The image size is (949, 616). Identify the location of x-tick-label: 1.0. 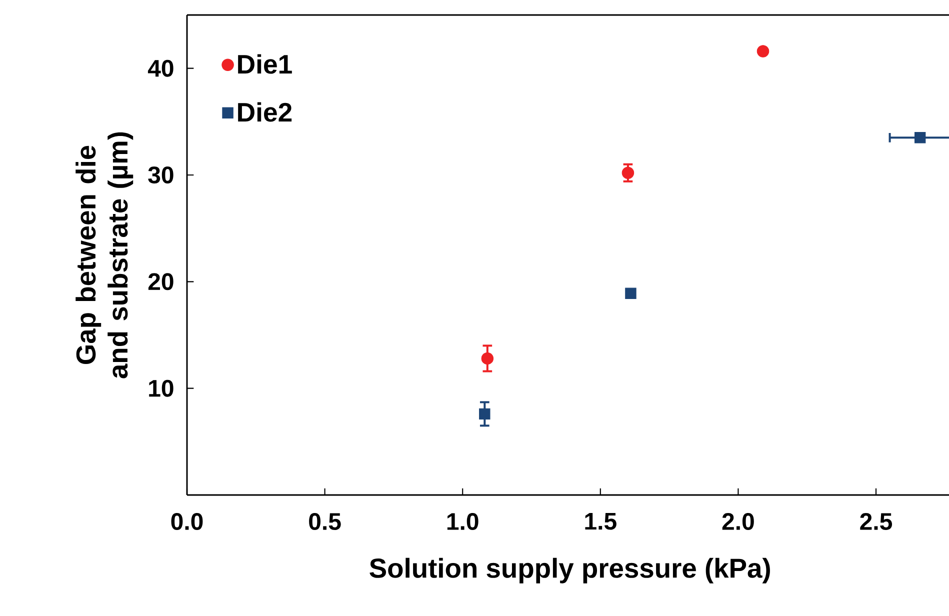
(462, 521).